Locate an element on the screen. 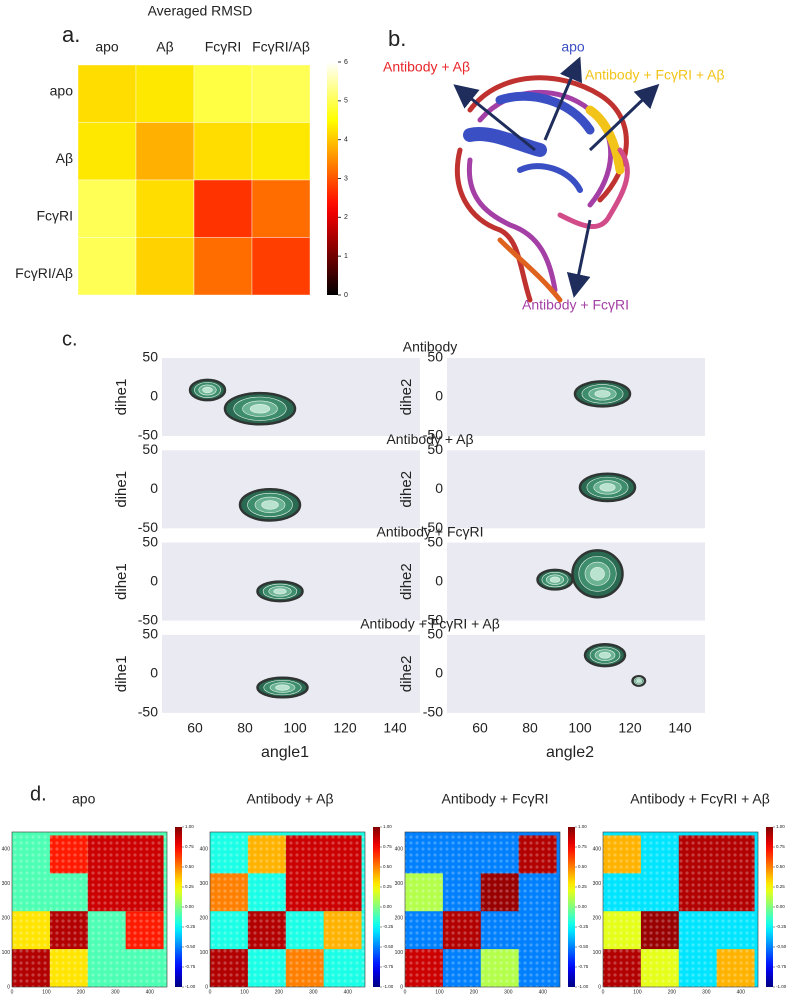 This screenshot has height=1001, width=800. colorbar-tick-label: 4 is located at coordinates (346, 140).